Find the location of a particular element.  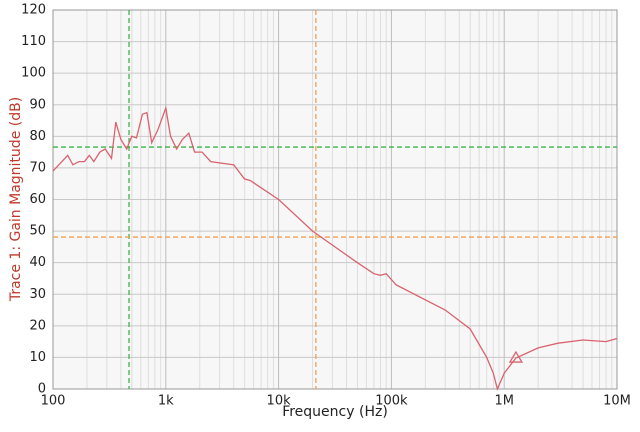

y-tick-label: 10 is located at coordinates (37, 357).